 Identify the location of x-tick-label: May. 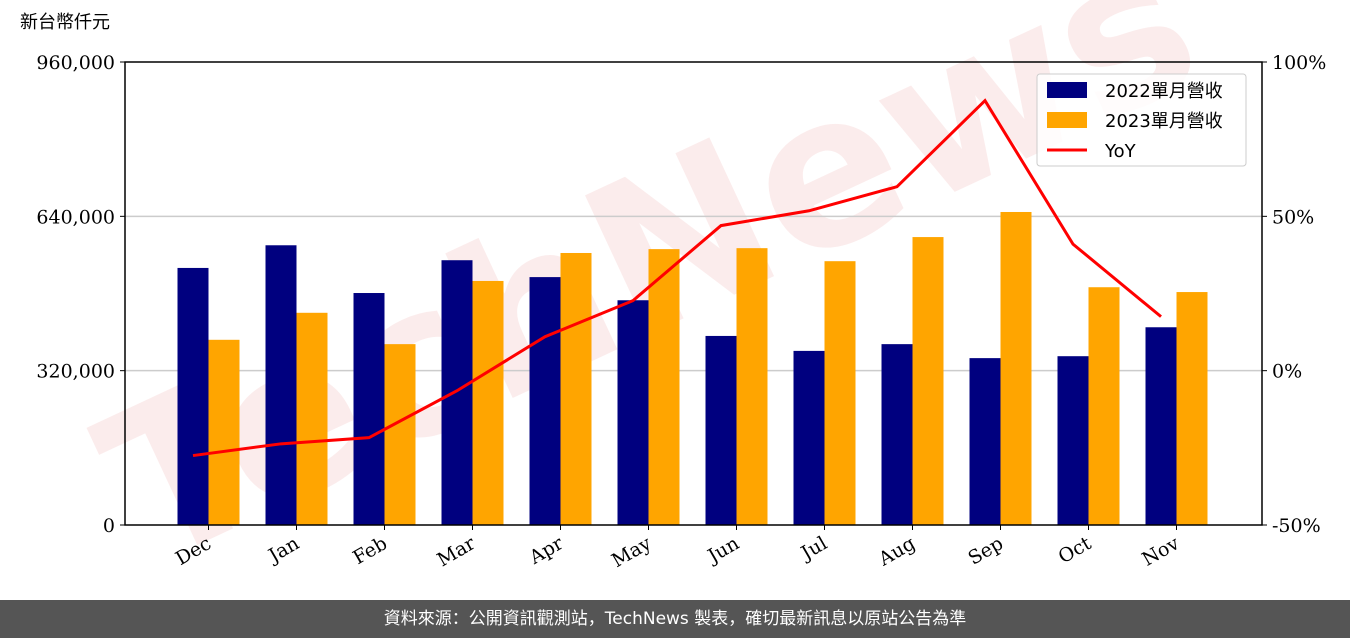
(631, 552).